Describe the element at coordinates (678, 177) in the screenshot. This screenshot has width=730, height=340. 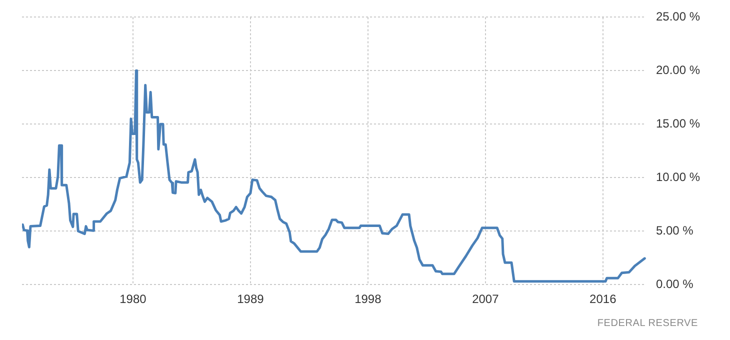
I see `y-tick-label: 10.00 %` at that location.